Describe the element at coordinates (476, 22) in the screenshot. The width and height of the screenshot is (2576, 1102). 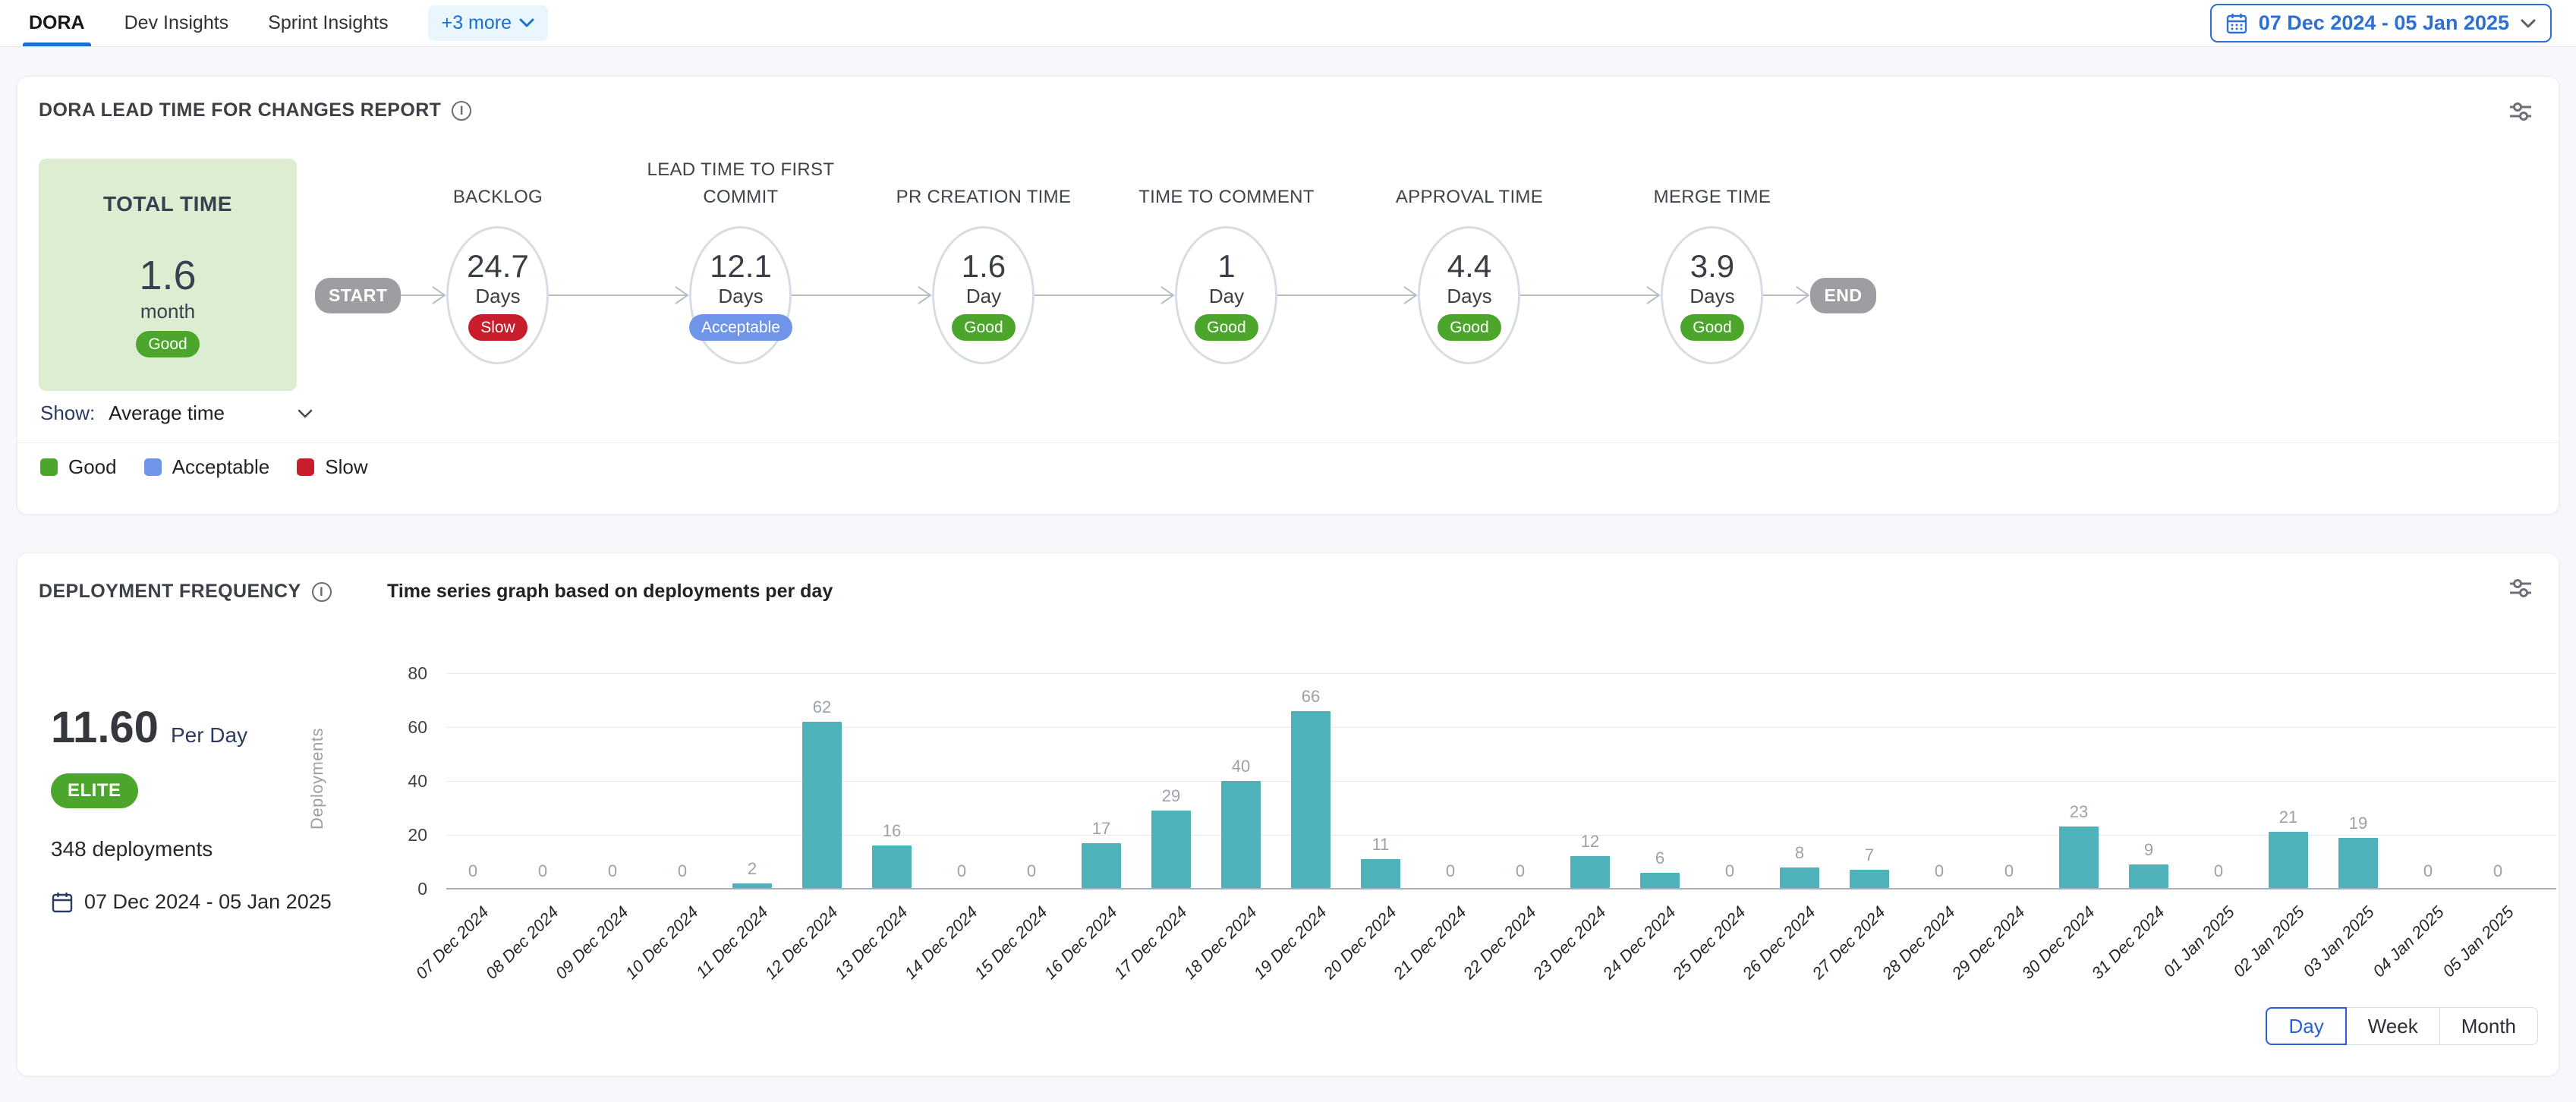
I see `more-tabs-label: +3 more` at that location.